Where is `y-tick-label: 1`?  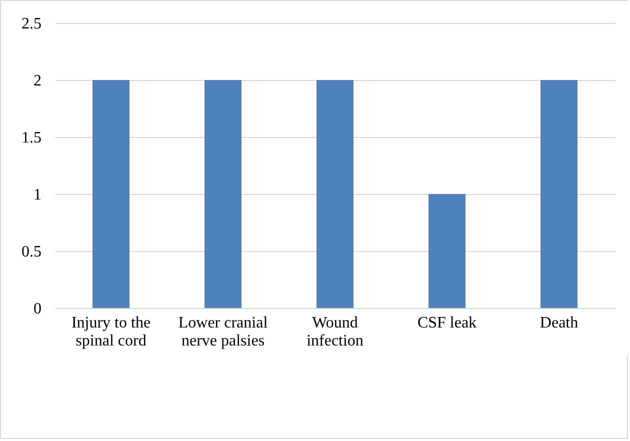
y-tick-label: 1 is located at coordinates (38, 195).